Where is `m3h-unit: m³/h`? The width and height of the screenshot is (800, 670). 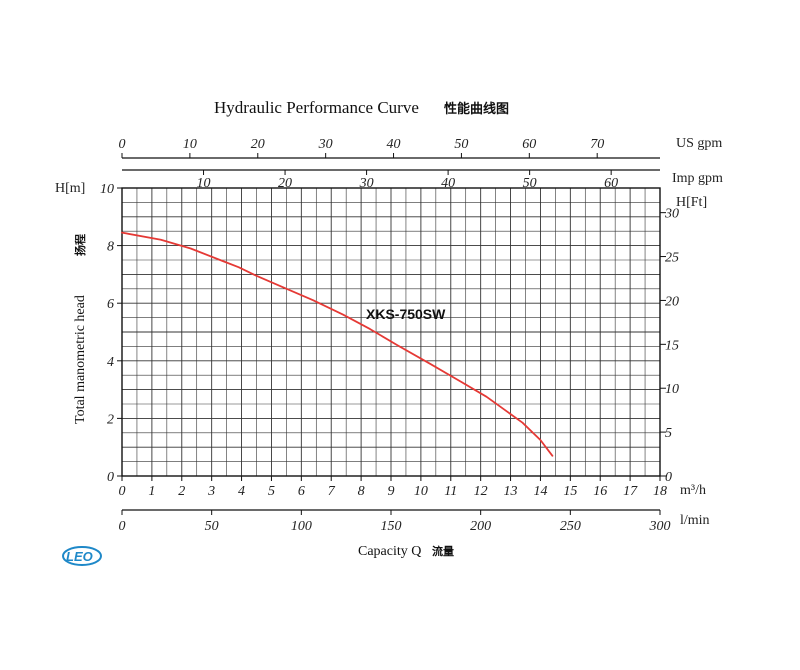
m3h-unit: m³/h is located at coordinates (693, 490).